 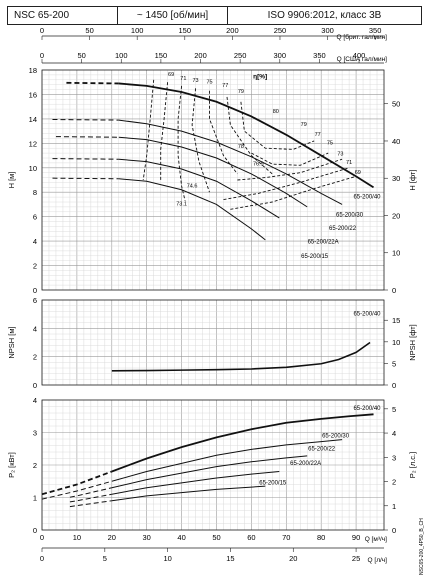 I want to click on ls-tick-label: 15, so click(x=230, y=558).